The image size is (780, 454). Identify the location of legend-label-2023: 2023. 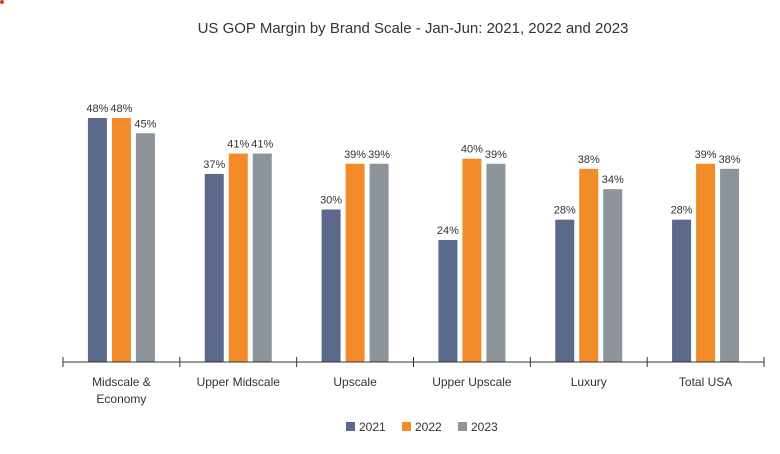
(484, 427).